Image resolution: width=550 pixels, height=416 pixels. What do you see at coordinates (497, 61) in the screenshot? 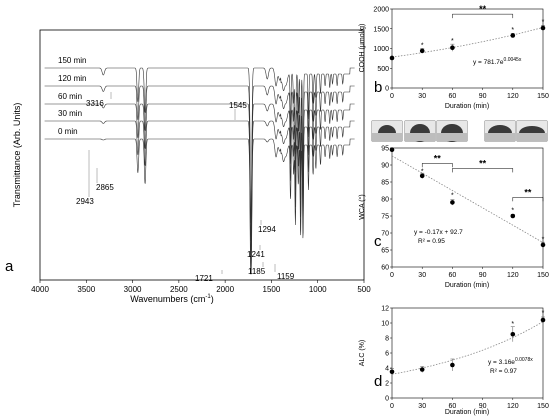
I see `cooh-equation: y = 781.7e0.0045x` at bounding box center [497, 61].